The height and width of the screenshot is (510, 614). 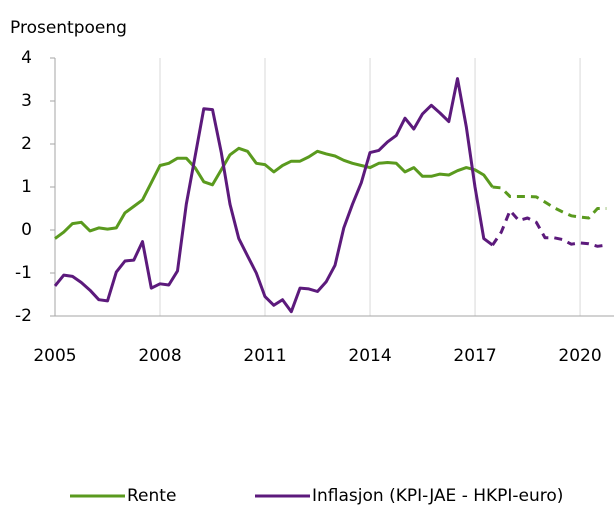 What do you see at coordinates (264, 356) in the screenshot?
I see `x-tick-label: 2011` at bounding box center [264, 356].